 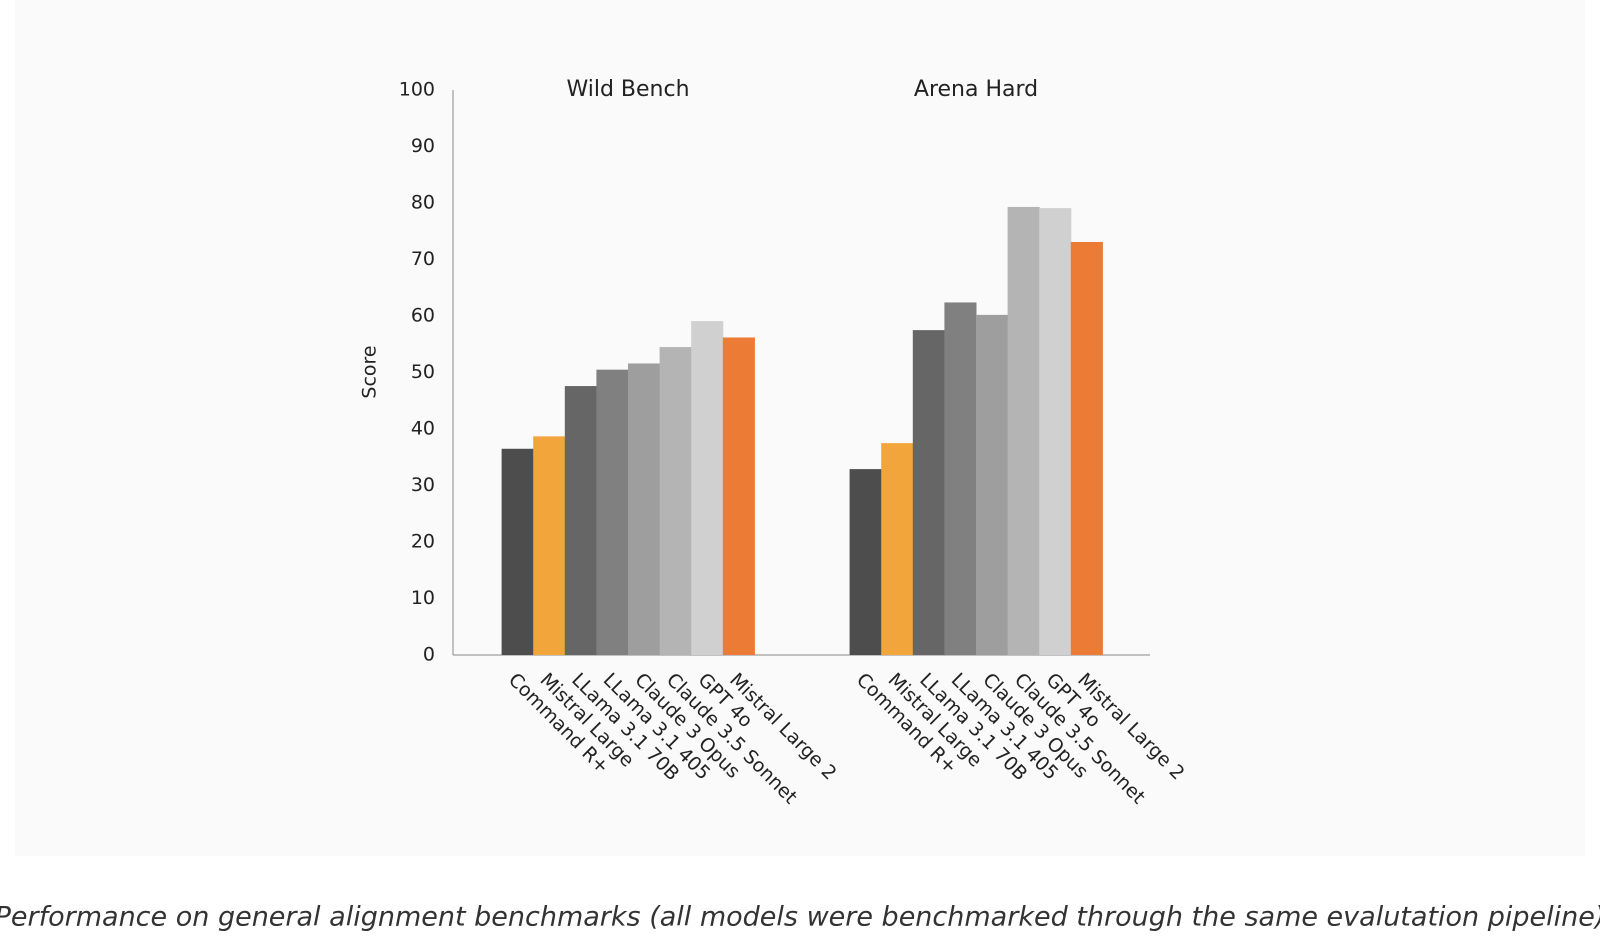 What do you see at coordinates (423, 429) in the screenshot?
I see `y-tick-label: 40` at bounding box center [423, 429].